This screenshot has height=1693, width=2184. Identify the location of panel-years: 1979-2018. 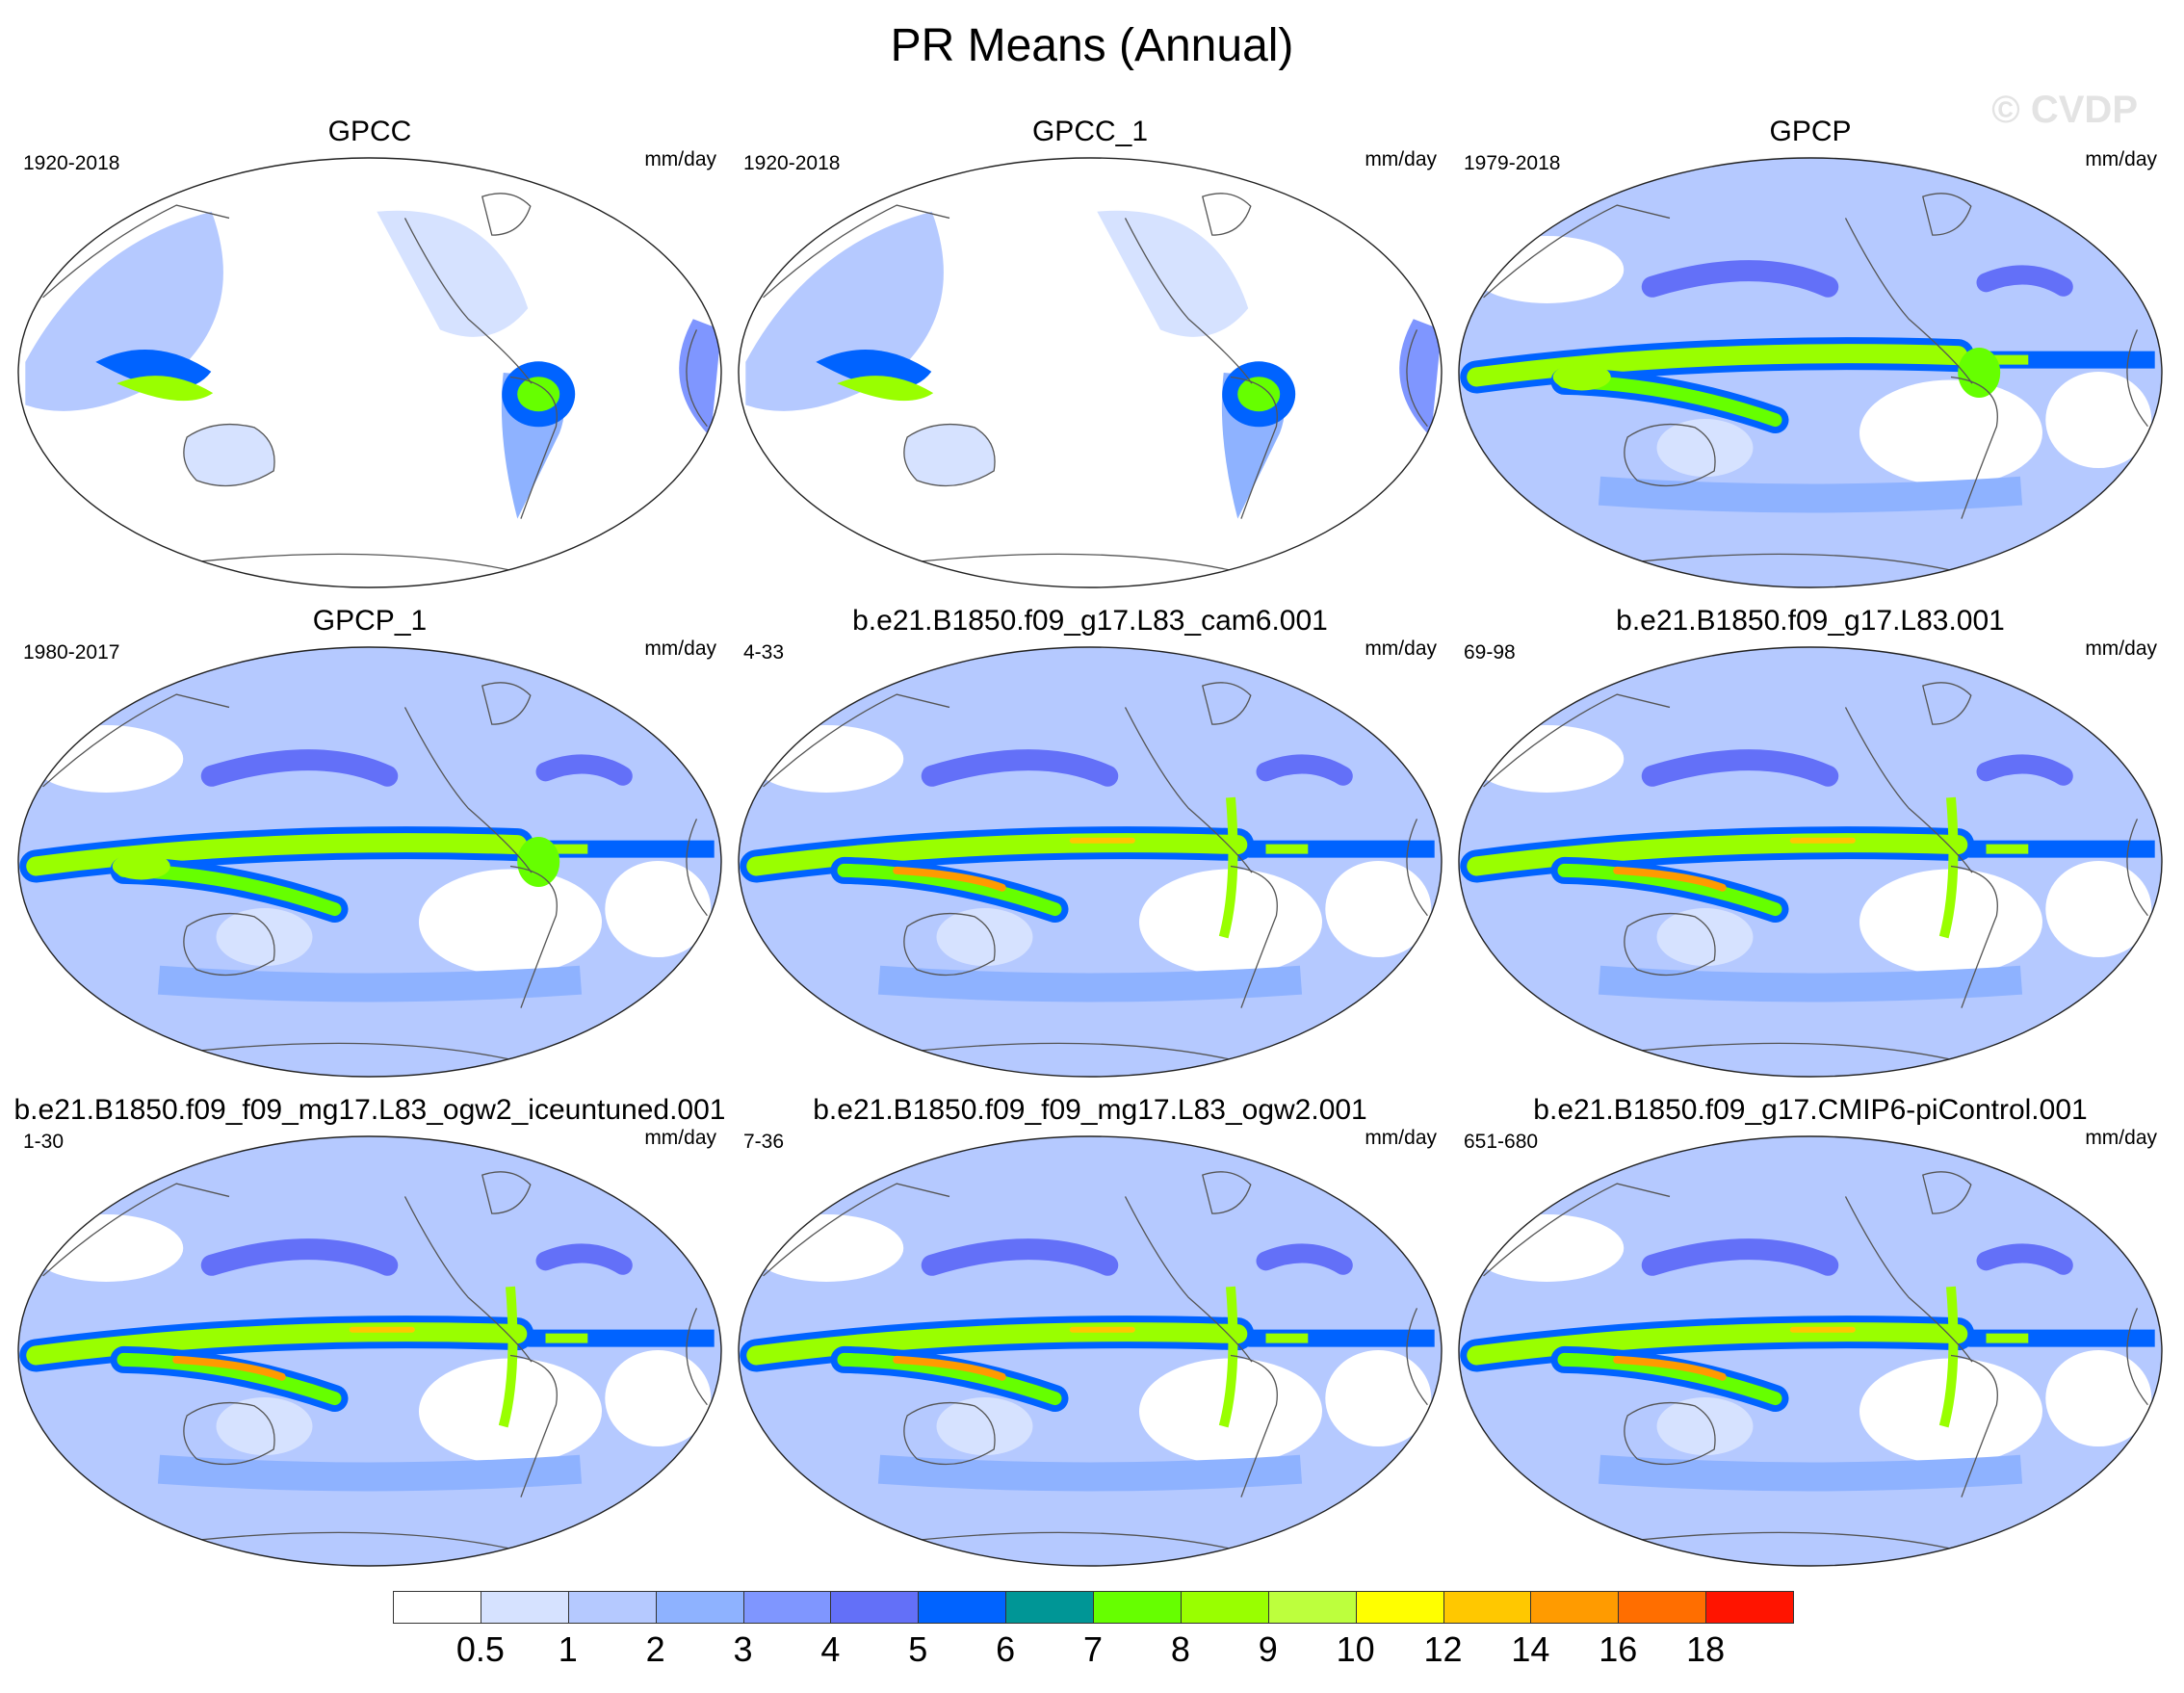
(1513, 163).